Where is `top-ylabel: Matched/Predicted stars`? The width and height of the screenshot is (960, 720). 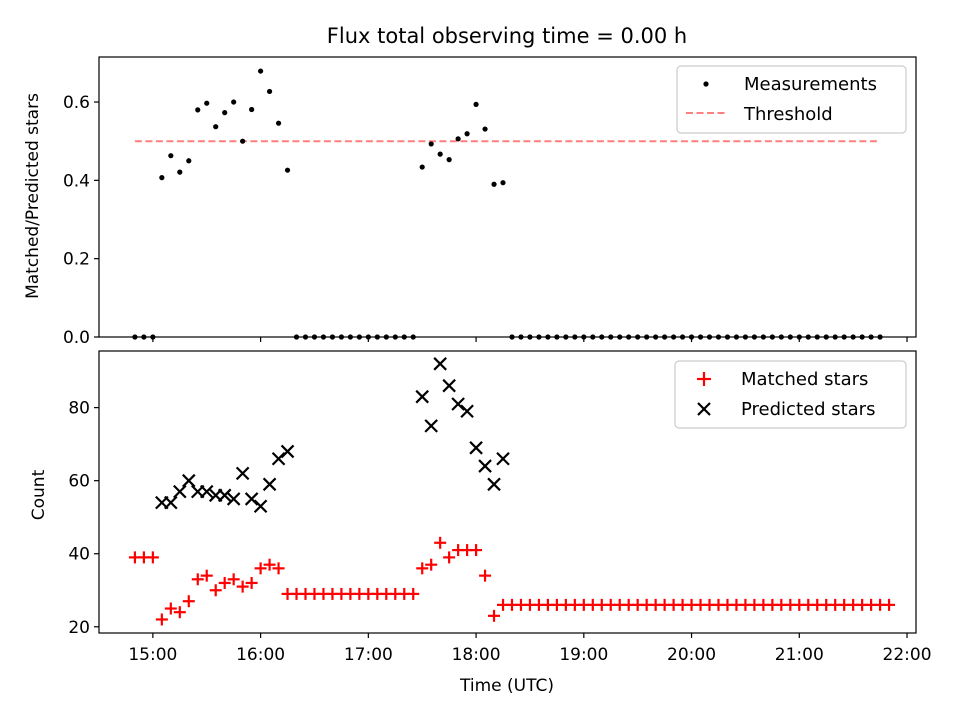 top-ylabel: Matched/Predicted stars is located at coordinates (33, 196).